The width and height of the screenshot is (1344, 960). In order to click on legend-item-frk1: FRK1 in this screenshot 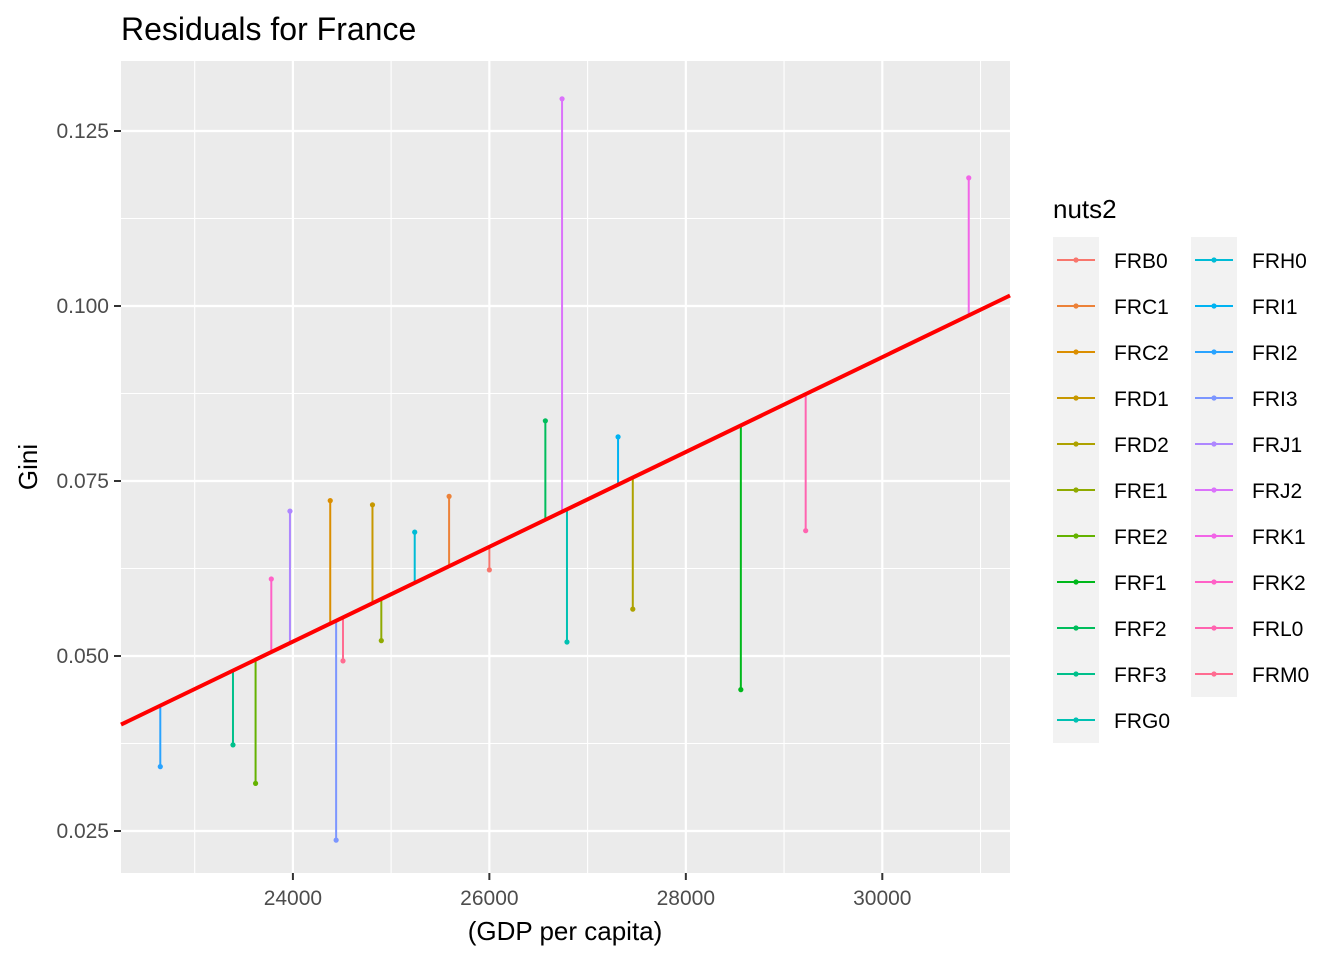, I will do `click(1248, 536)`.